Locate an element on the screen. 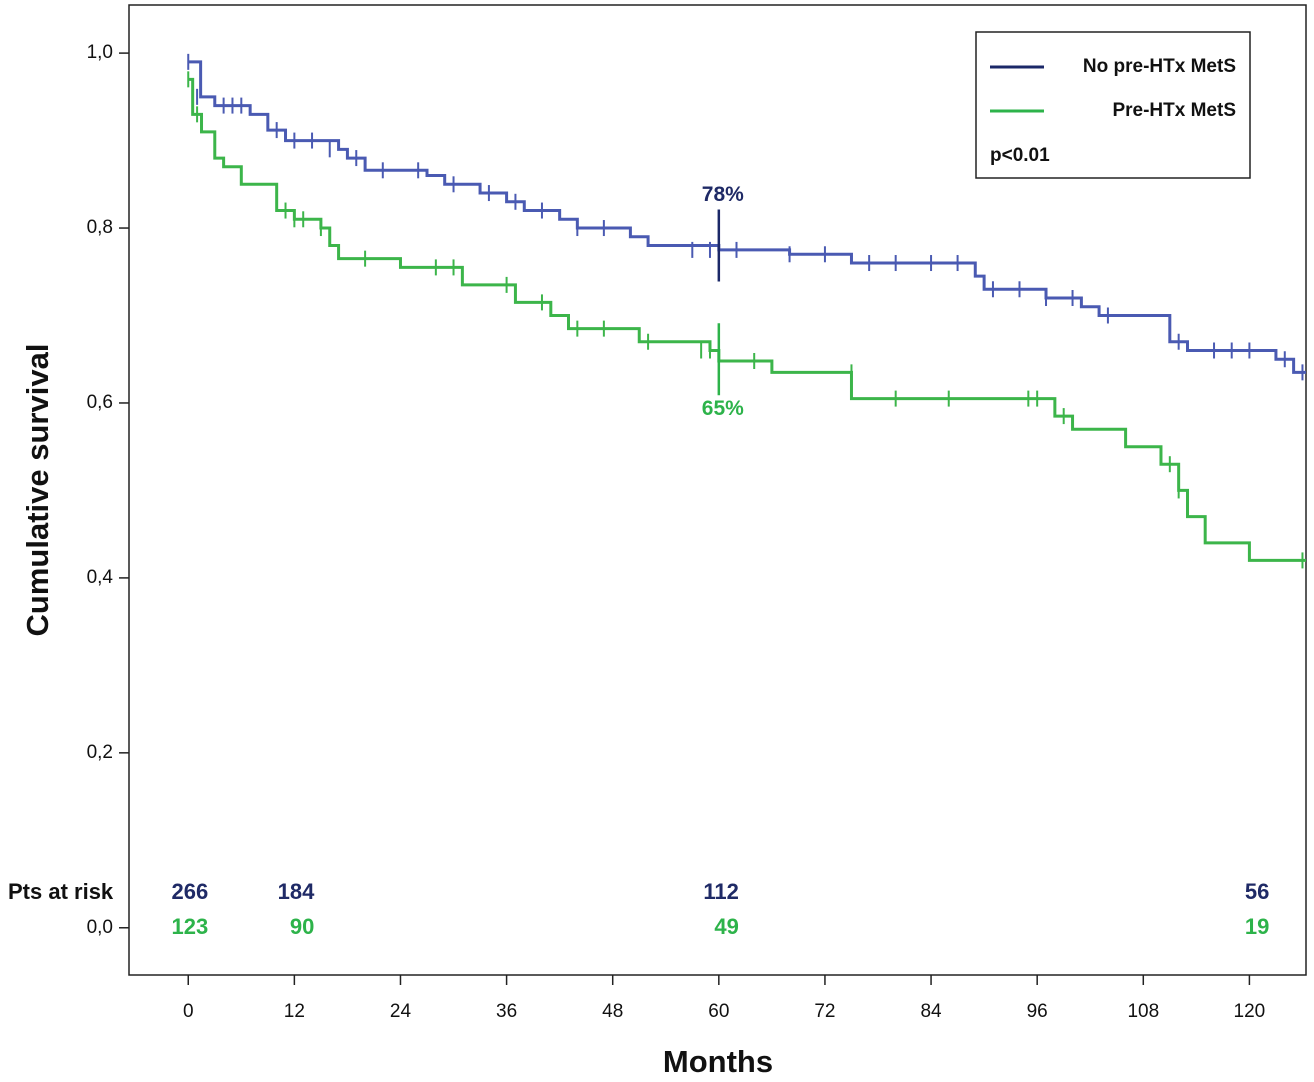 The width and height of the screenshot is (1314, 1082). at-risk-count: 184 is located at coordinates (296, 891).